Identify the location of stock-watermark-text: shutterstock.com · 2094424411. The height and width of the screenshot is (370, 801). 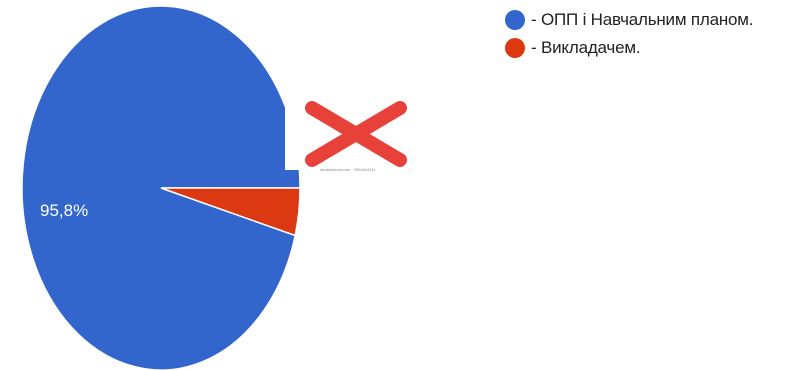
(348, 169).